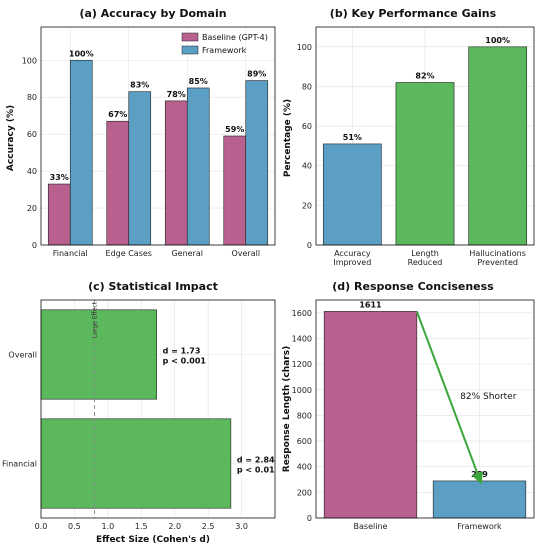  I want to click on legend-swatch-baseline, so click(190, 37).